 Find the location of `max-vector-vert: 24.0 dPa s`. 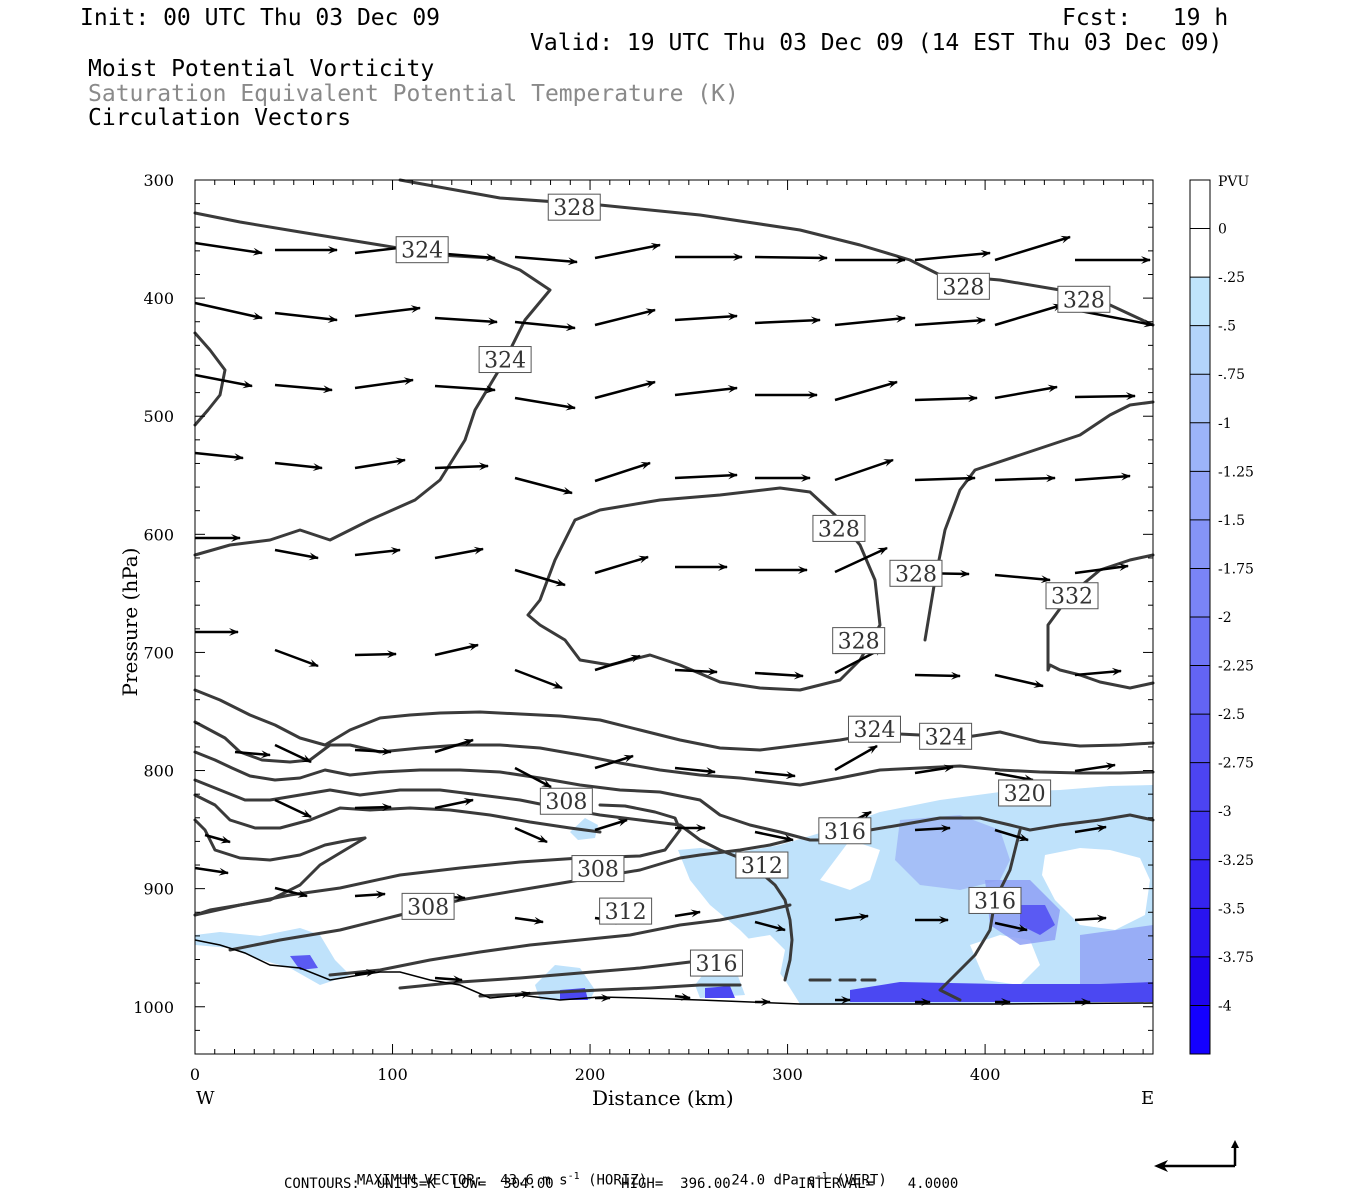

max-vector-vert: 24.0 dPa s is located at coordinates (773, 1180).